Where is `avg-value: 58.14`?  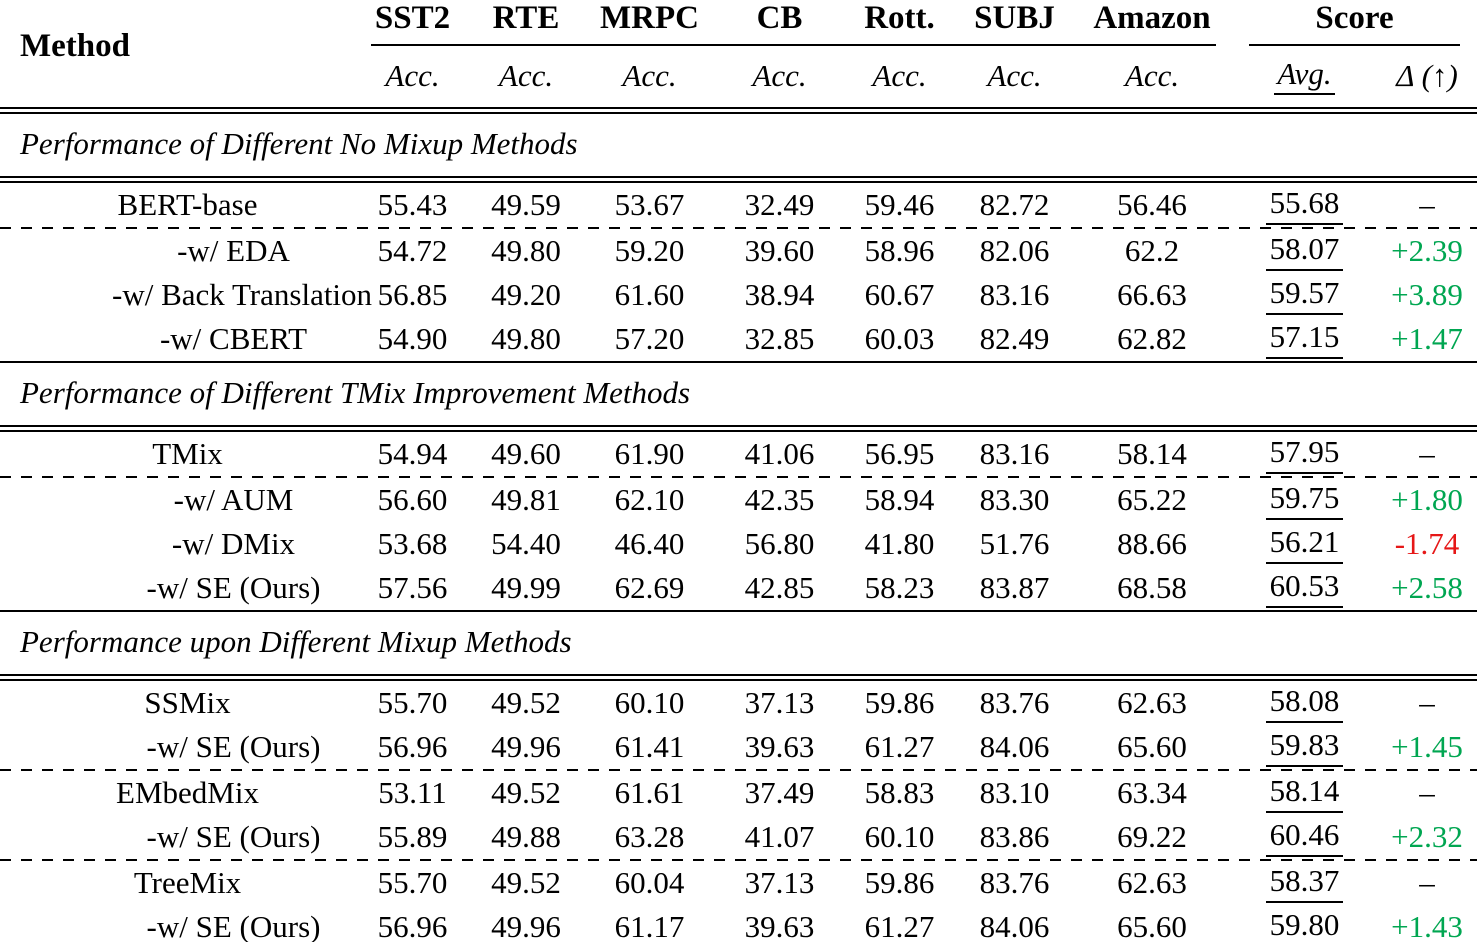
avg-value: 58.14 is located at coordinates (1304, 793).